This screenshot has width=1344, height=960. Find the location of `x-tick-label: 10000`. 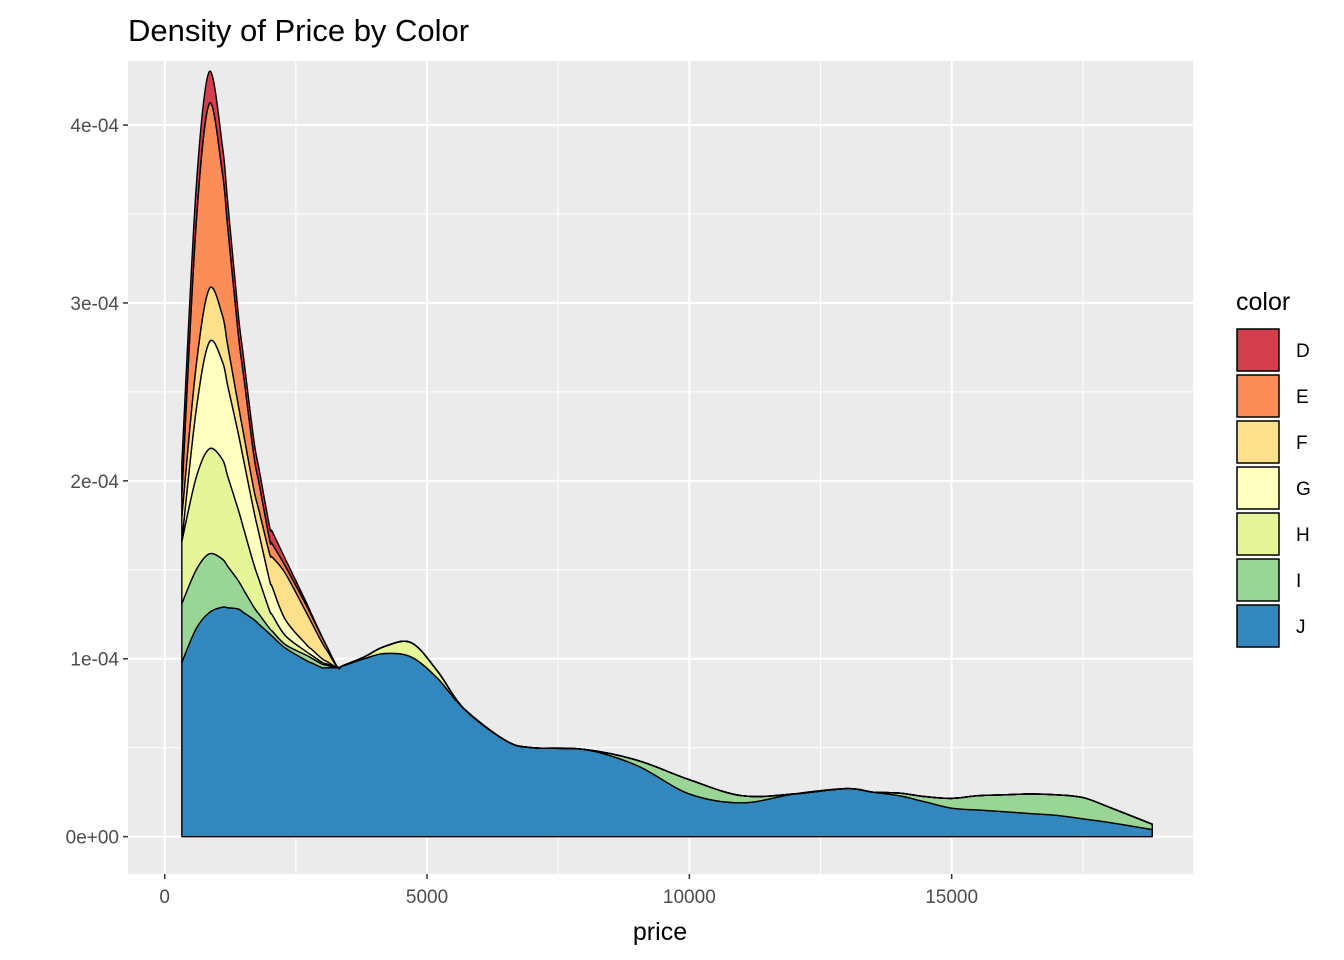

x-tick-label: 10000 is located at coordinates (689, 897).